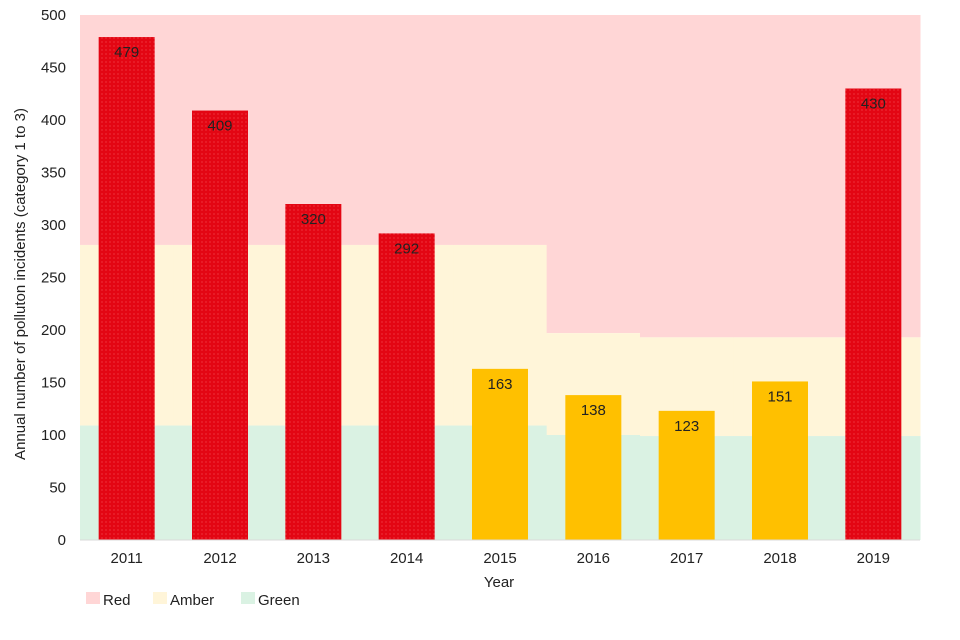 The image size is (960, 640). Describe the element at coordinates (279, 600) in the screenshot. I see `legend-label-green: Green` at that location.